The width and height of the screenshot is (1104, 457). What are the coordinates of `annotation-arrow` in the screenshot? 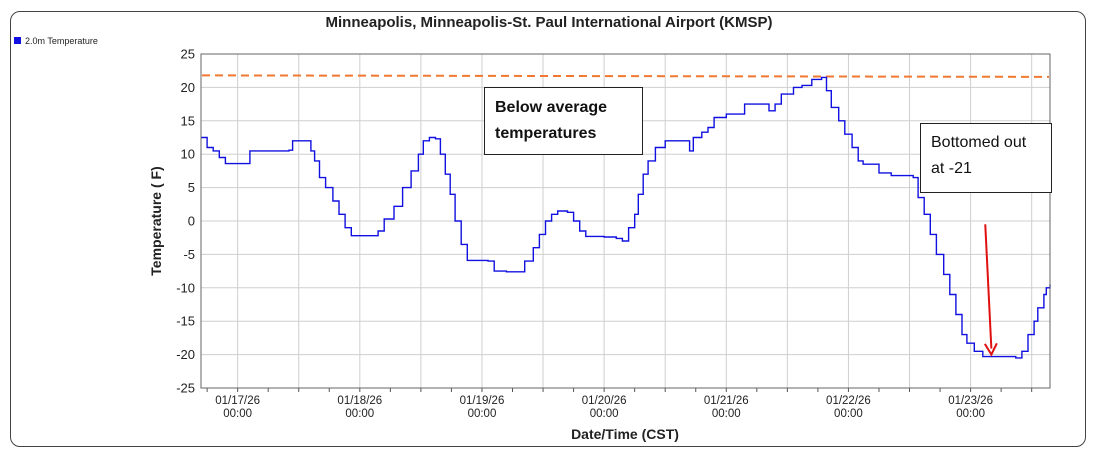 It's located at (991, 290).